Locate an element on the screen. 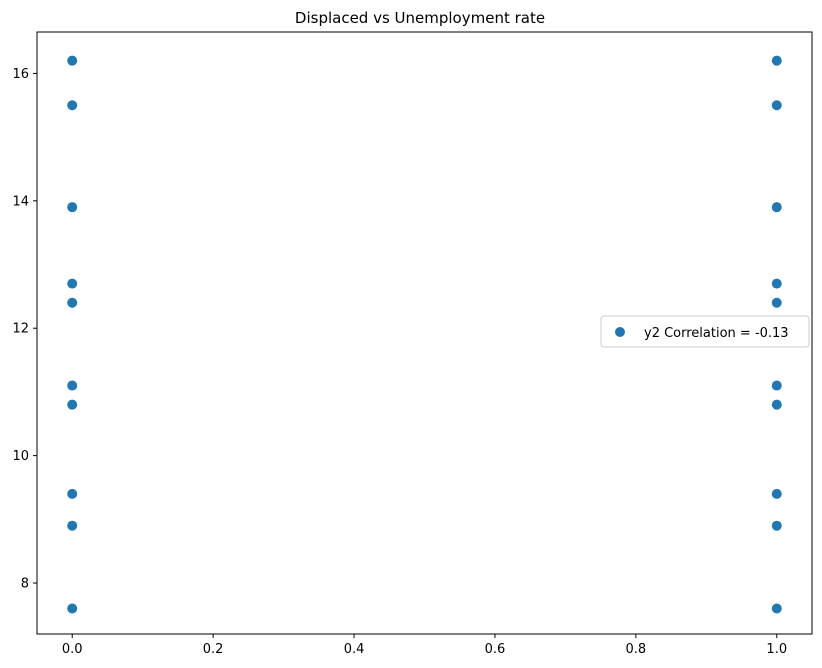 This screenshot has height=668, width=822. legend-label: y2 Correlation = -0.13 is located at coordinates (716, 333).